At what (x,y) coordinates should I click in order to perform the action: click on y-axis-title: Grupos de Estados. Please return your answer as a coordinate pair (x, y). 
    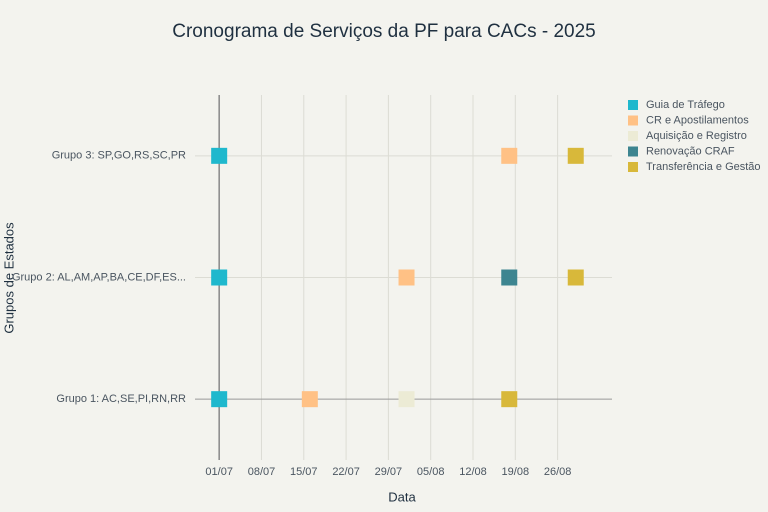
    Looking at the image, I should click on (8, 278).